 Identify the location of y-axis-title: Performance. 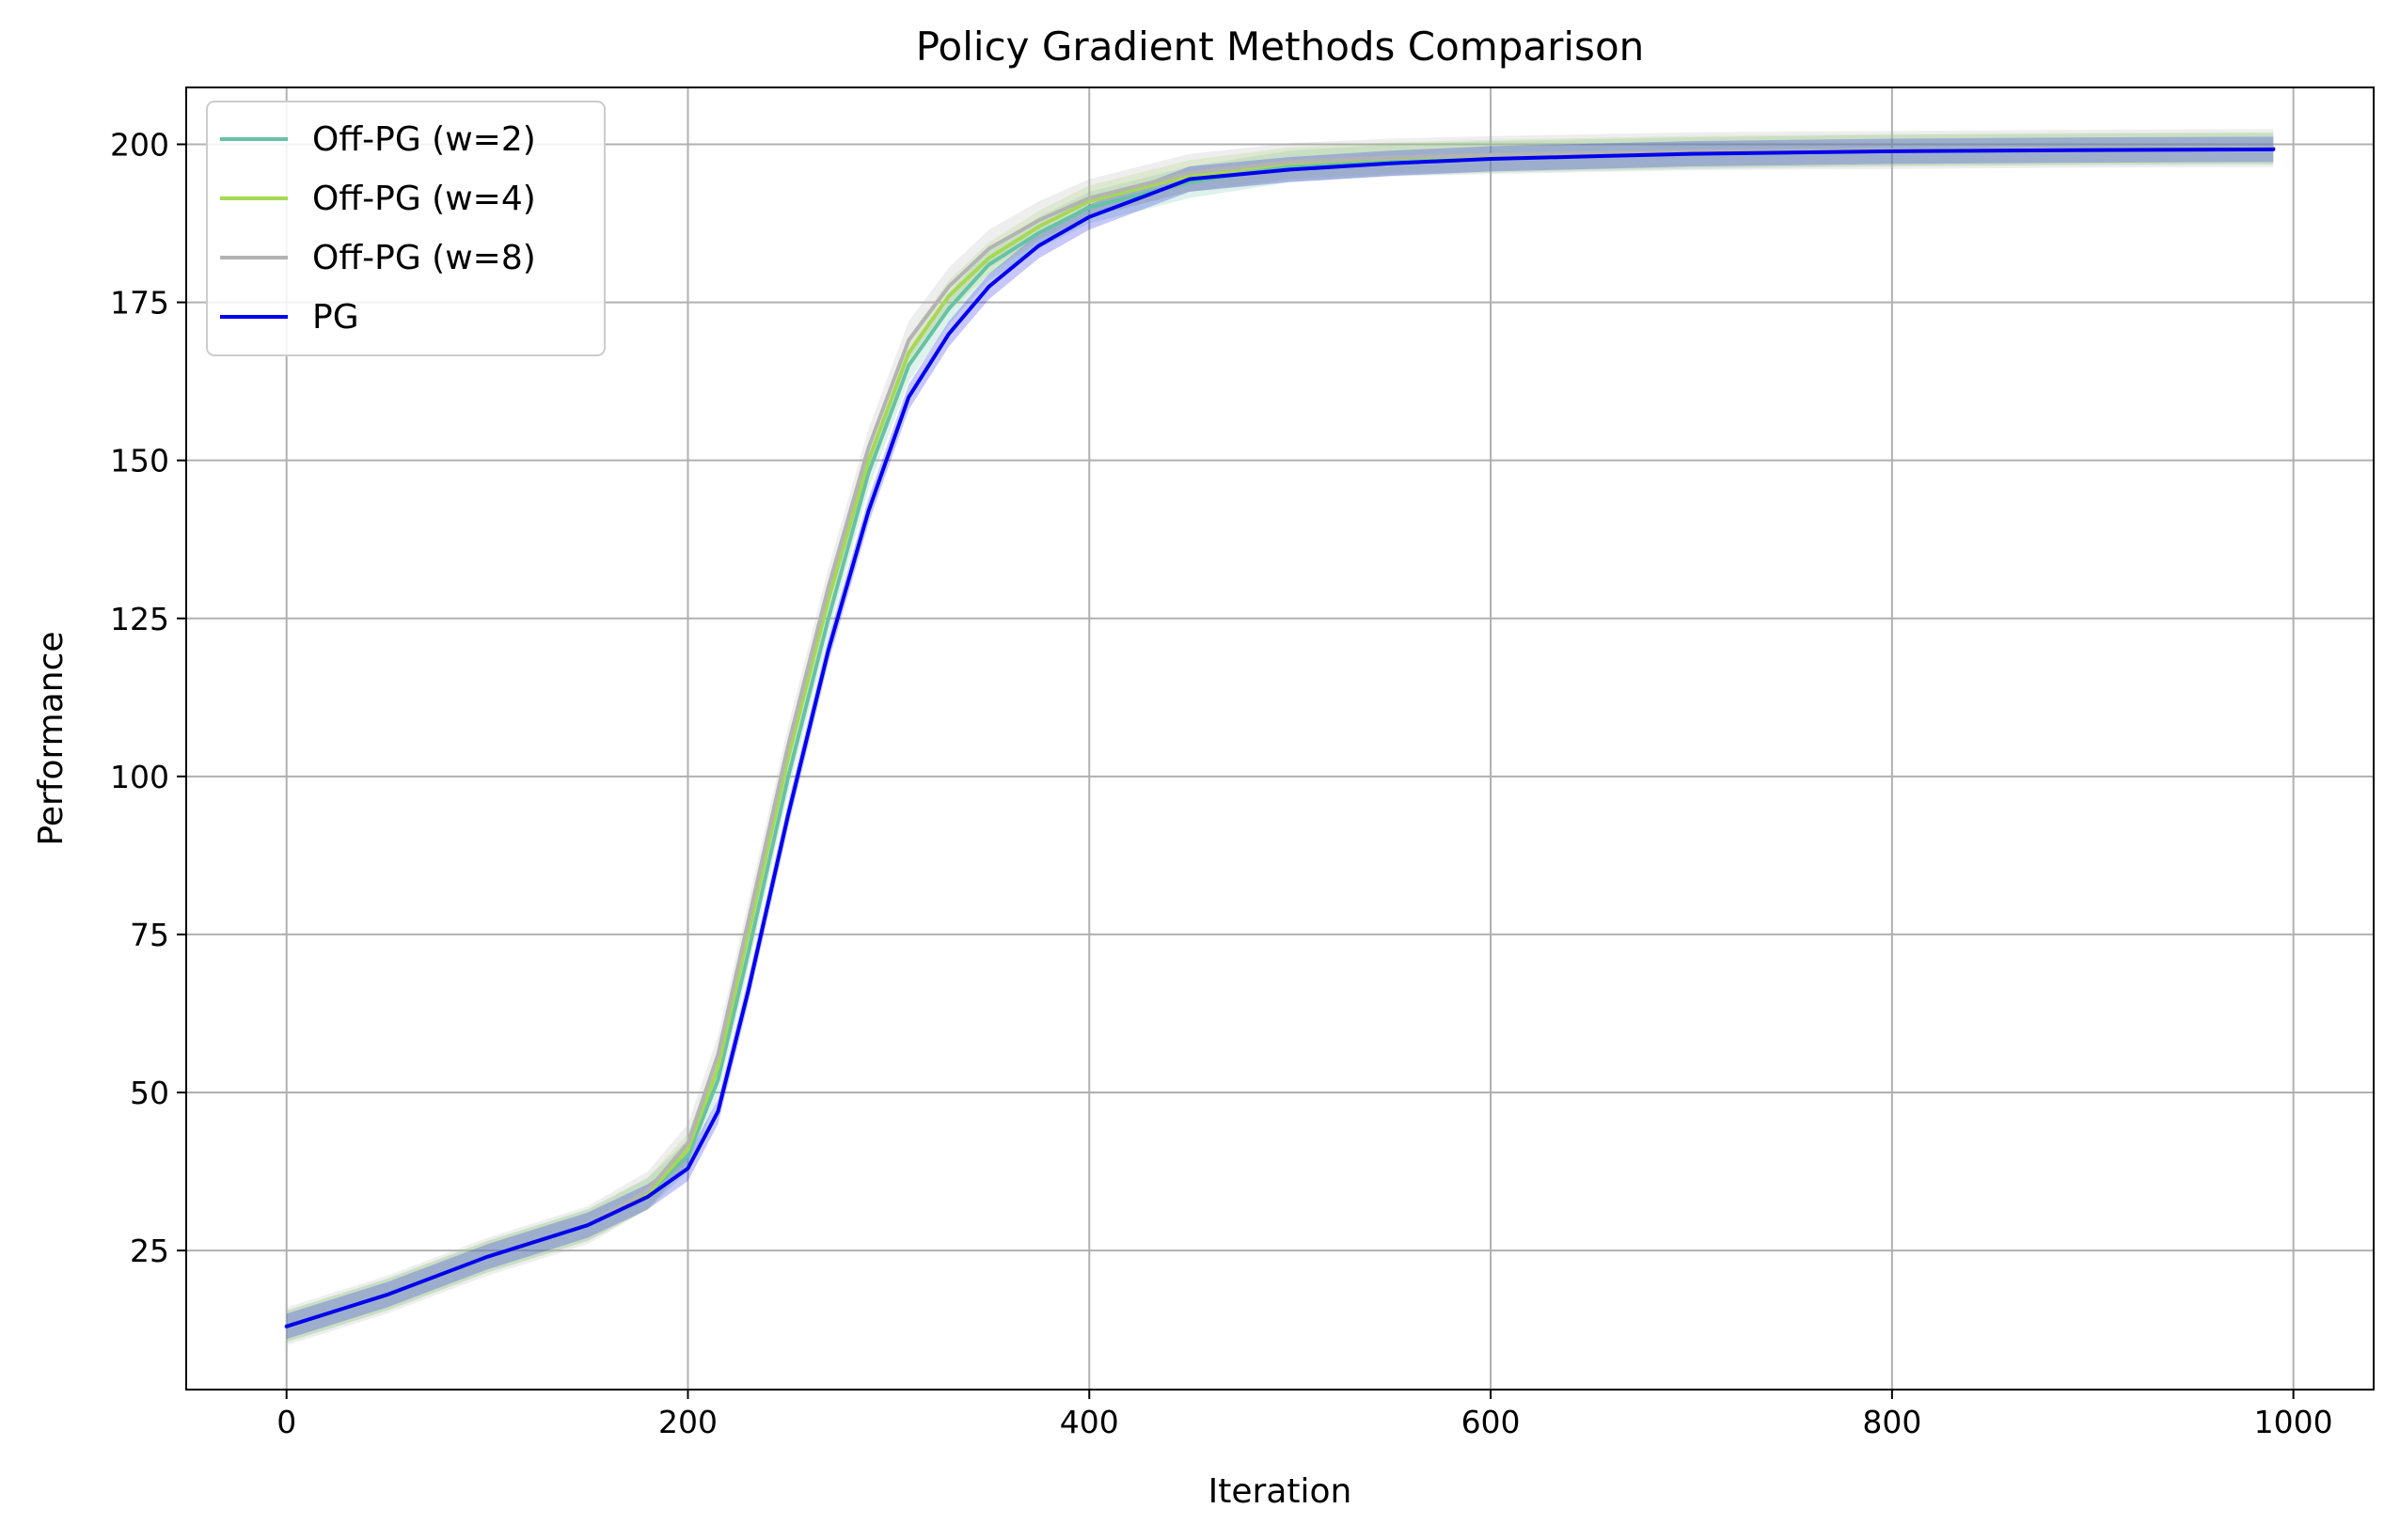
(51, 738).